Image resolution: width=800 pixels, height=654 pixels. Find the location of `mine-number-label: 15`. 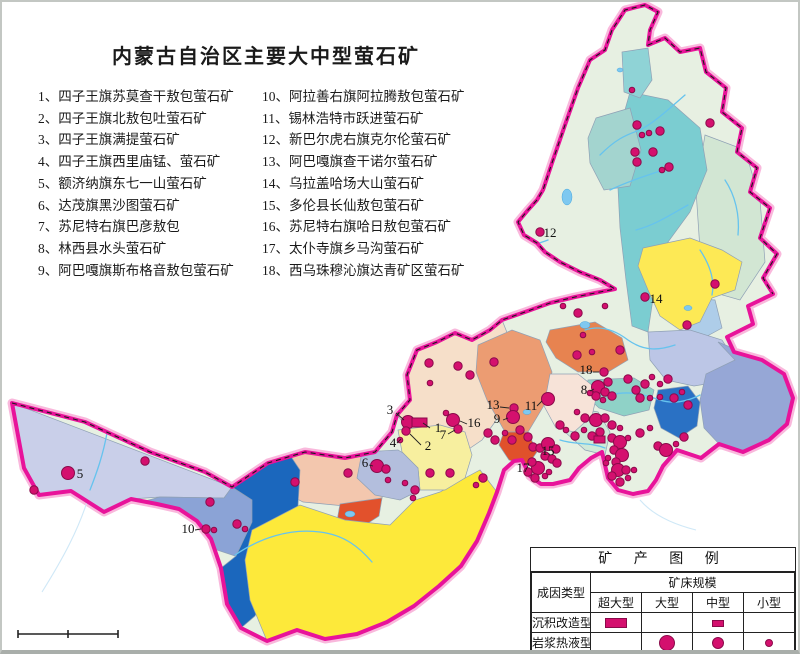

mine-number-label: 15 is located at coordinates (548, 450).